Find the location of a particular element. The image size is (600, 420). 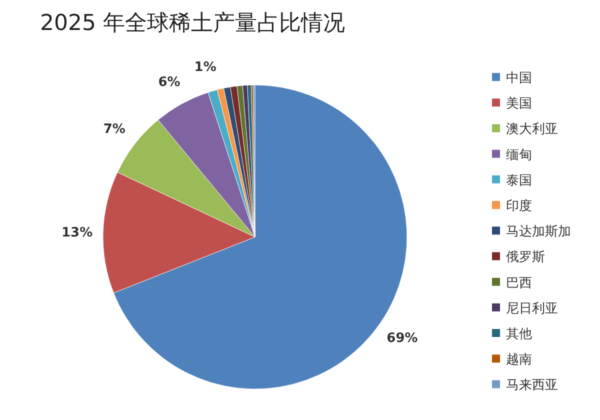

legend-label: 马达加斯加 is located at coordinates (538, 232).